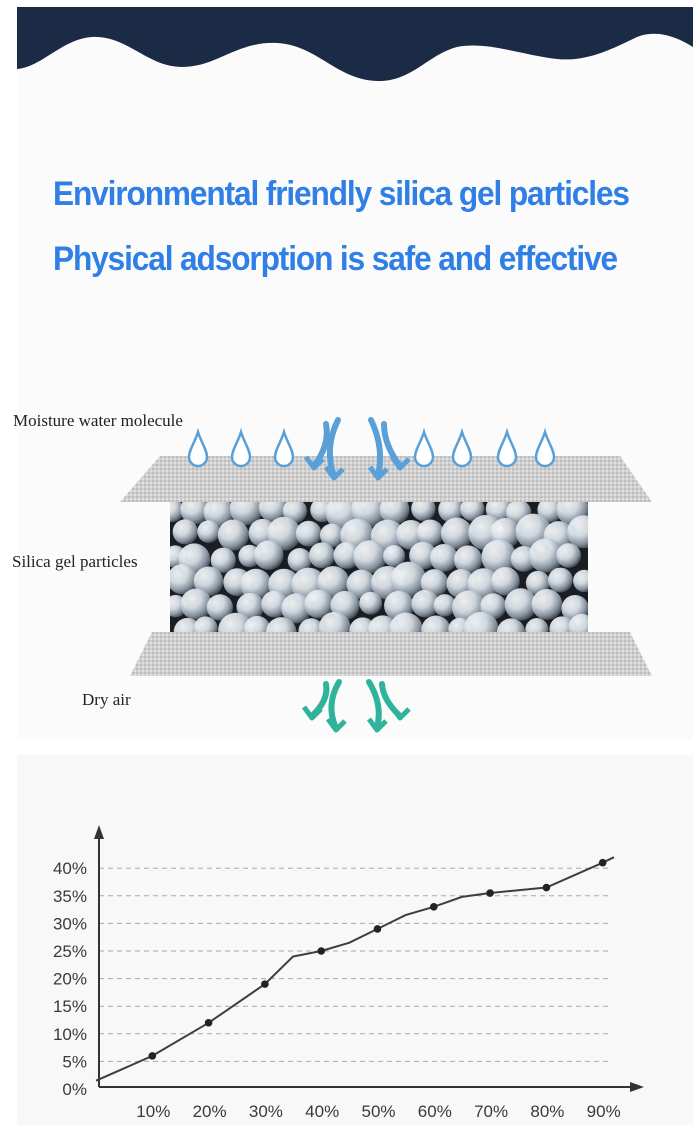 This screenshot has width=695, height=1125. Describe the element at coordinates (106, 699) in the screenshot. I see `dry-air-label: Dry air` at that location.